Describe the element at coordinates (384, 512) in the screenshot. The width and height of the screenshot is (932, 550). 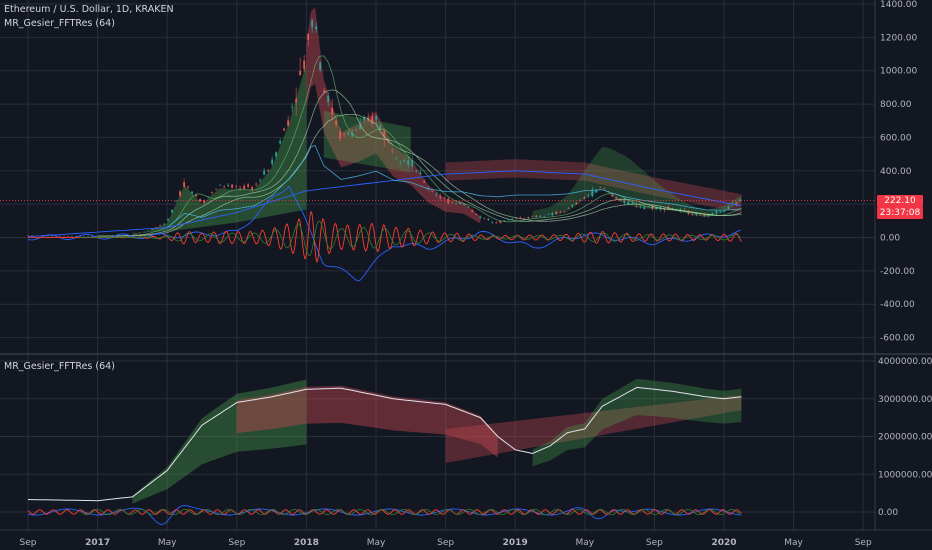
I see `lower-red-oscillator` at that location.